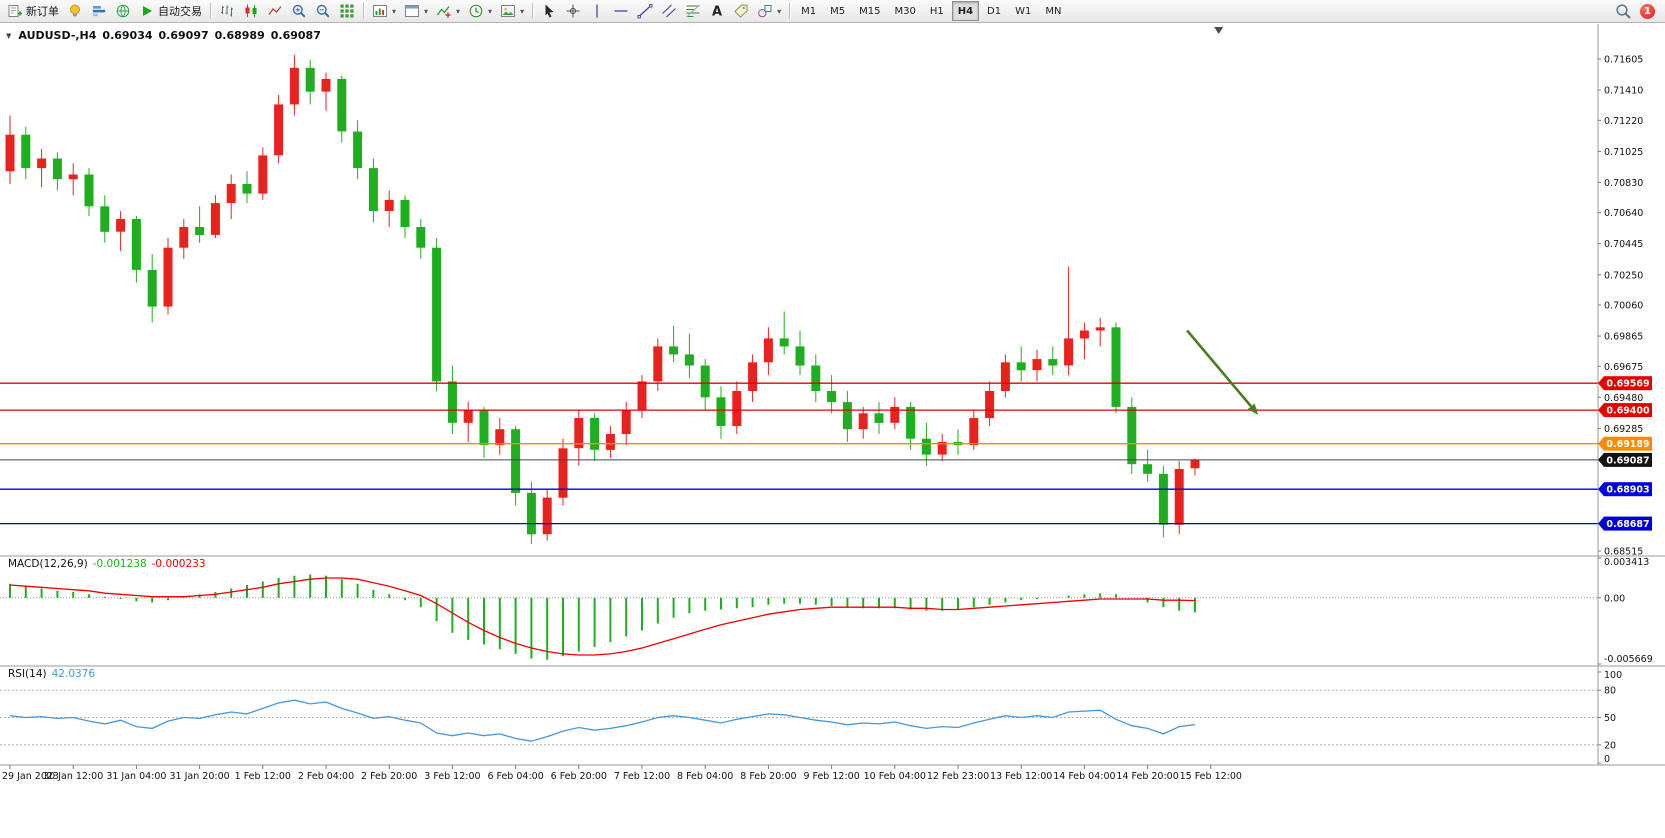 Image resolution: width=1665 pixels, height=838 pixels. I want to click on lamp-icon, so click(75, 11).